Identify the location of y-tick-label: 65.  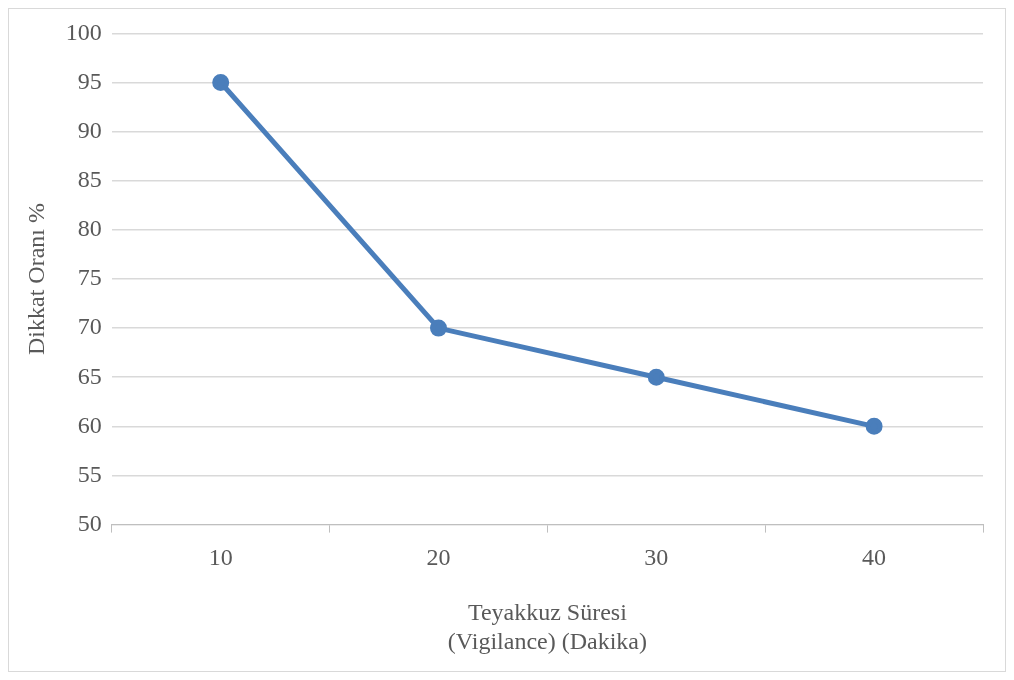
(89, 375).